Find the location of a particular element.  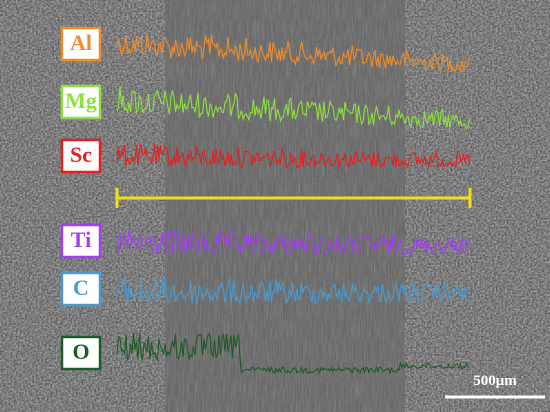

element-label: Ti is located at coordinates (81, 239).